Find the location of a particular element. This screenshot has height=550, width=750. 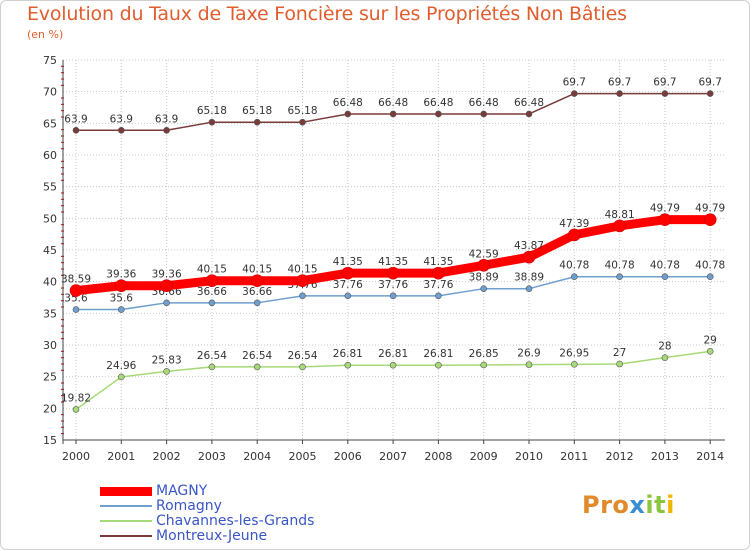

legend-label-chavannes: Chavannes-les-Grands is located at coordinates (235, 521).